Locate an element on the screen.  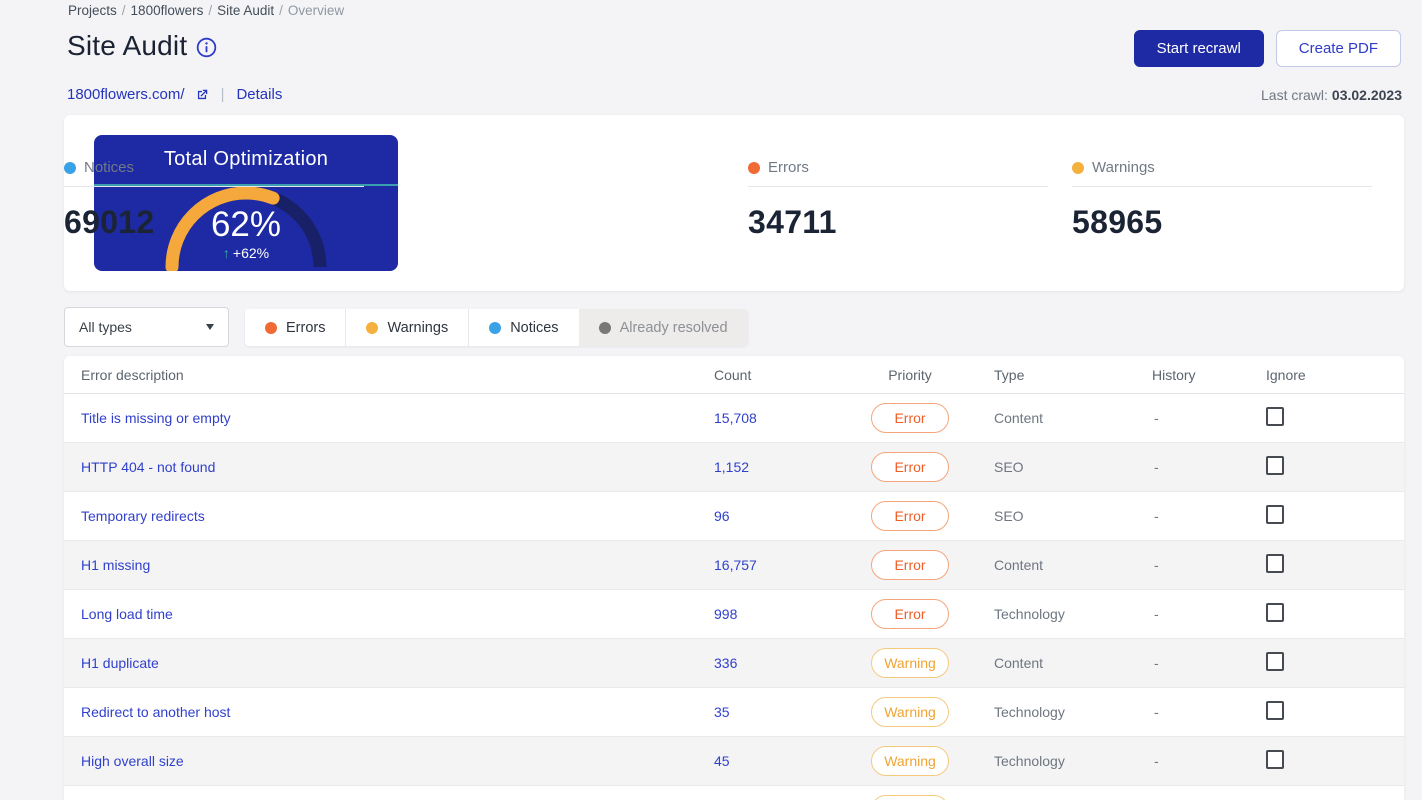
count-link: 16,757 is located at coordinates (735, 565).